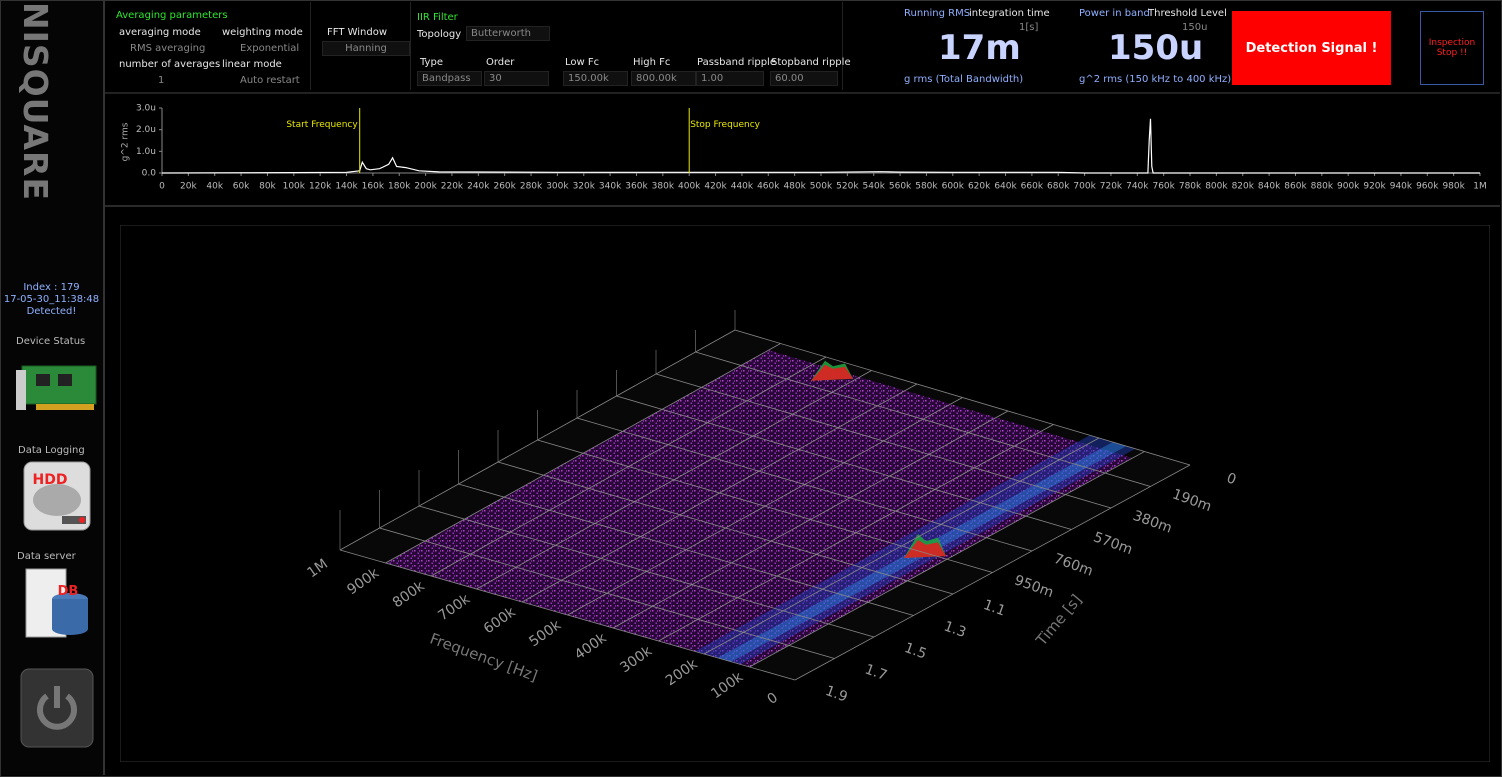  Describe the element at coordinates (610, 187) in the screenshot. I see `x-tick-label: 340k` at that location.